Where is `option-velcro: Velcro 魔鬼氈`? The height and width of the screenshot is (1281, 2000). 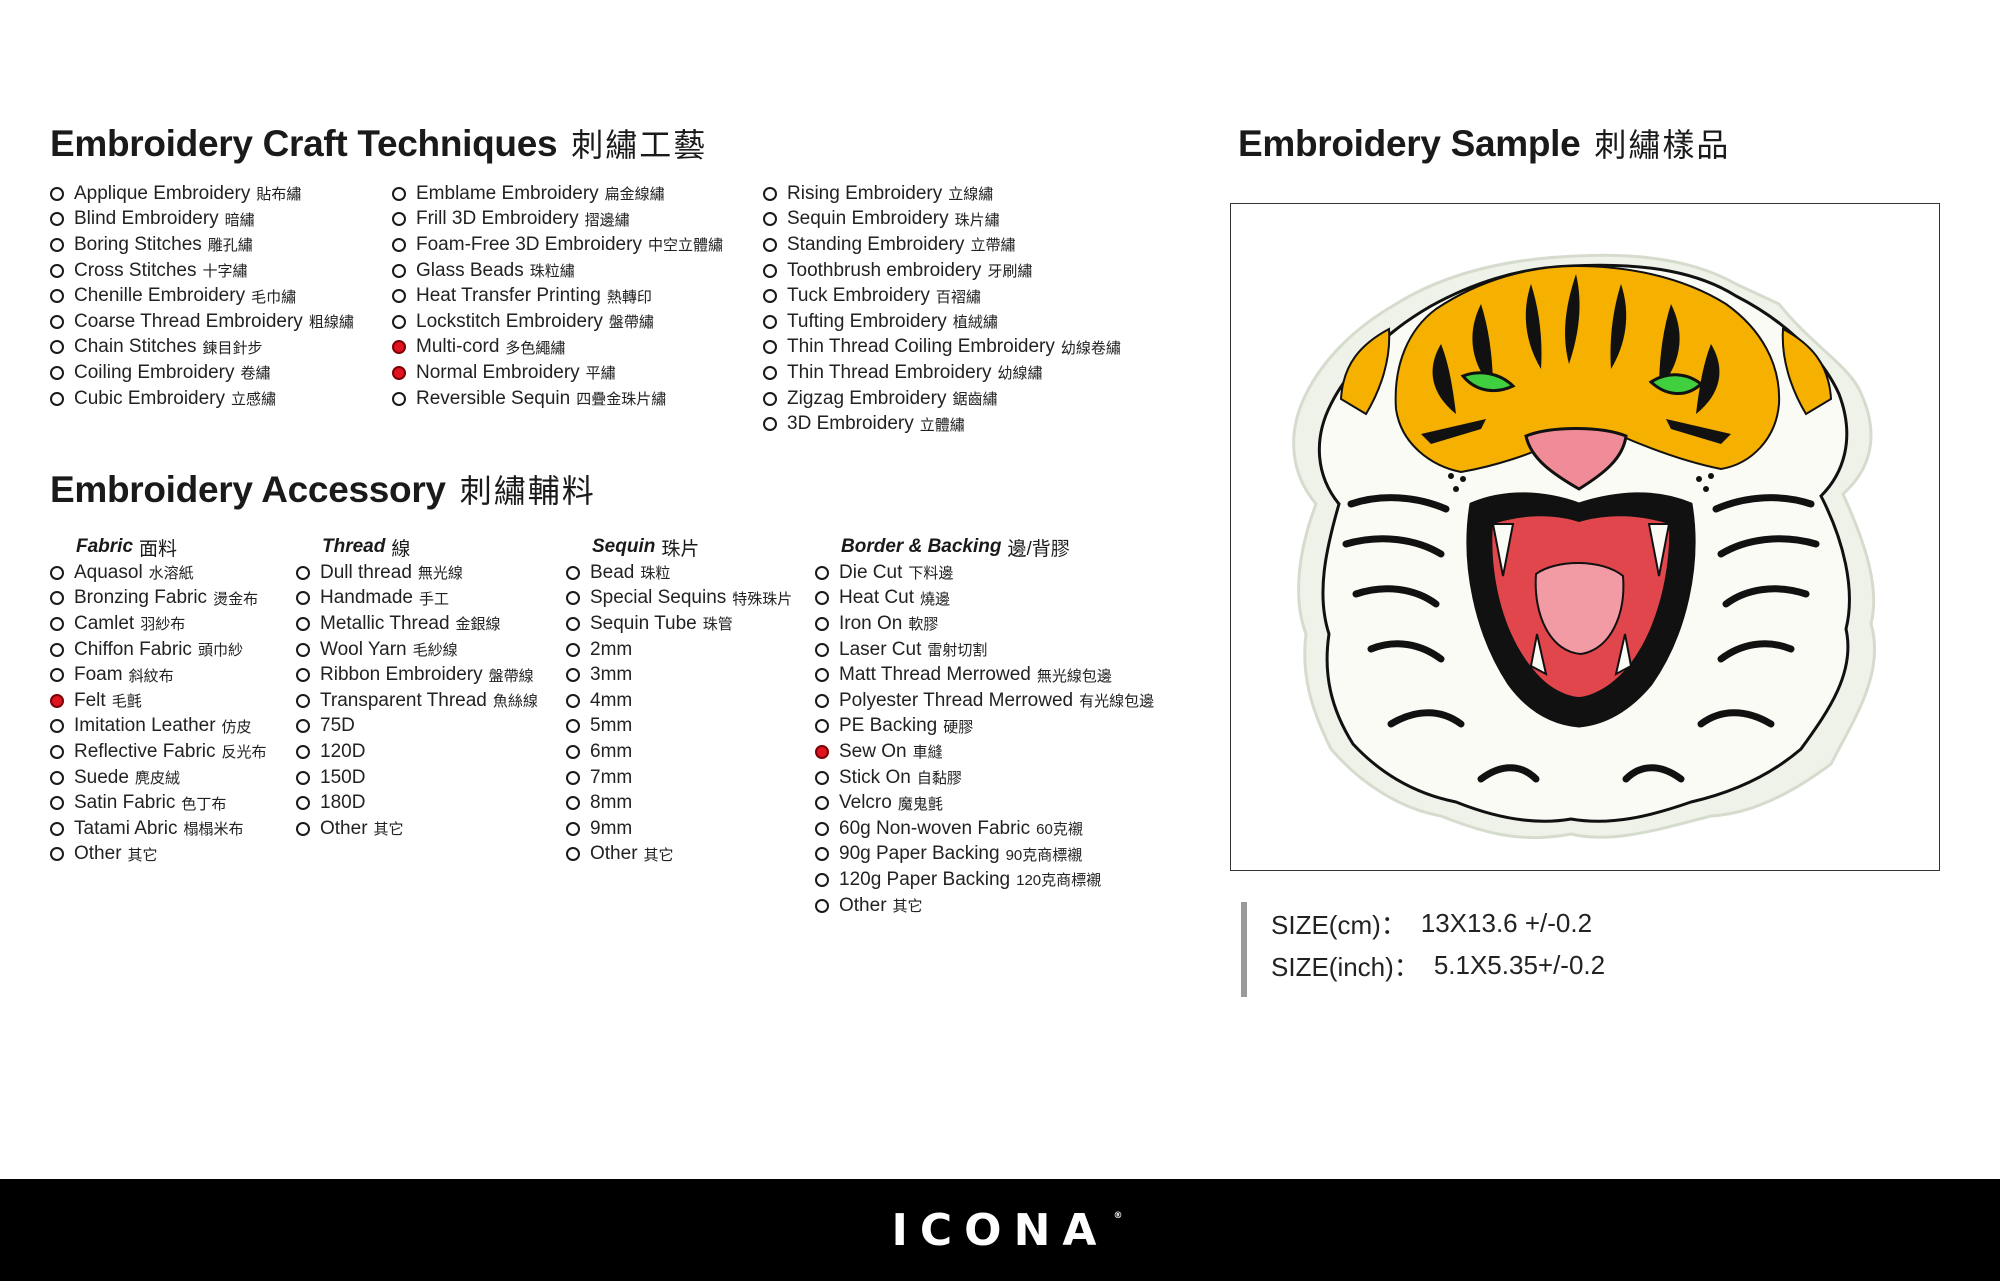 option-velcro: Velcro 魔鬼氈 is located at coordinates (984, 803).